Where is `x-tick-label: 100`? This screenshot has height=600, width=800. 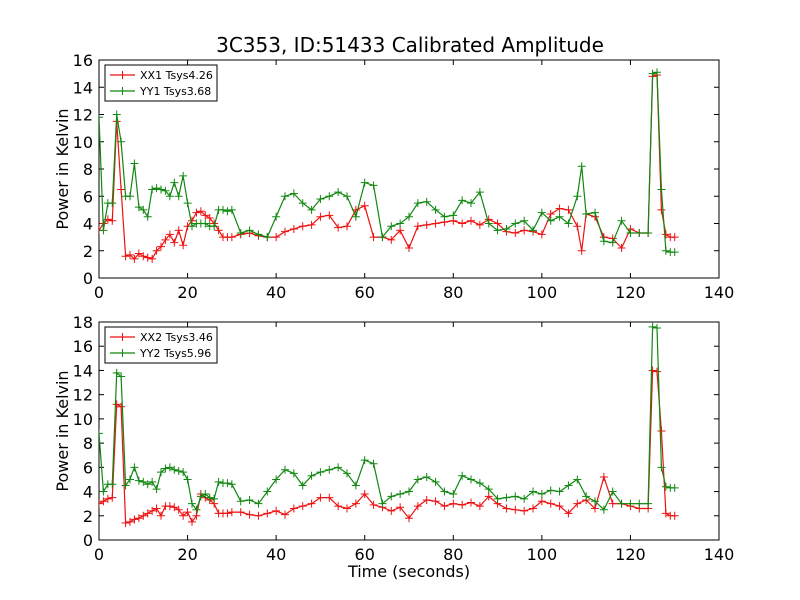 x-tick-label: 100 is located at coordinates (542, 554).